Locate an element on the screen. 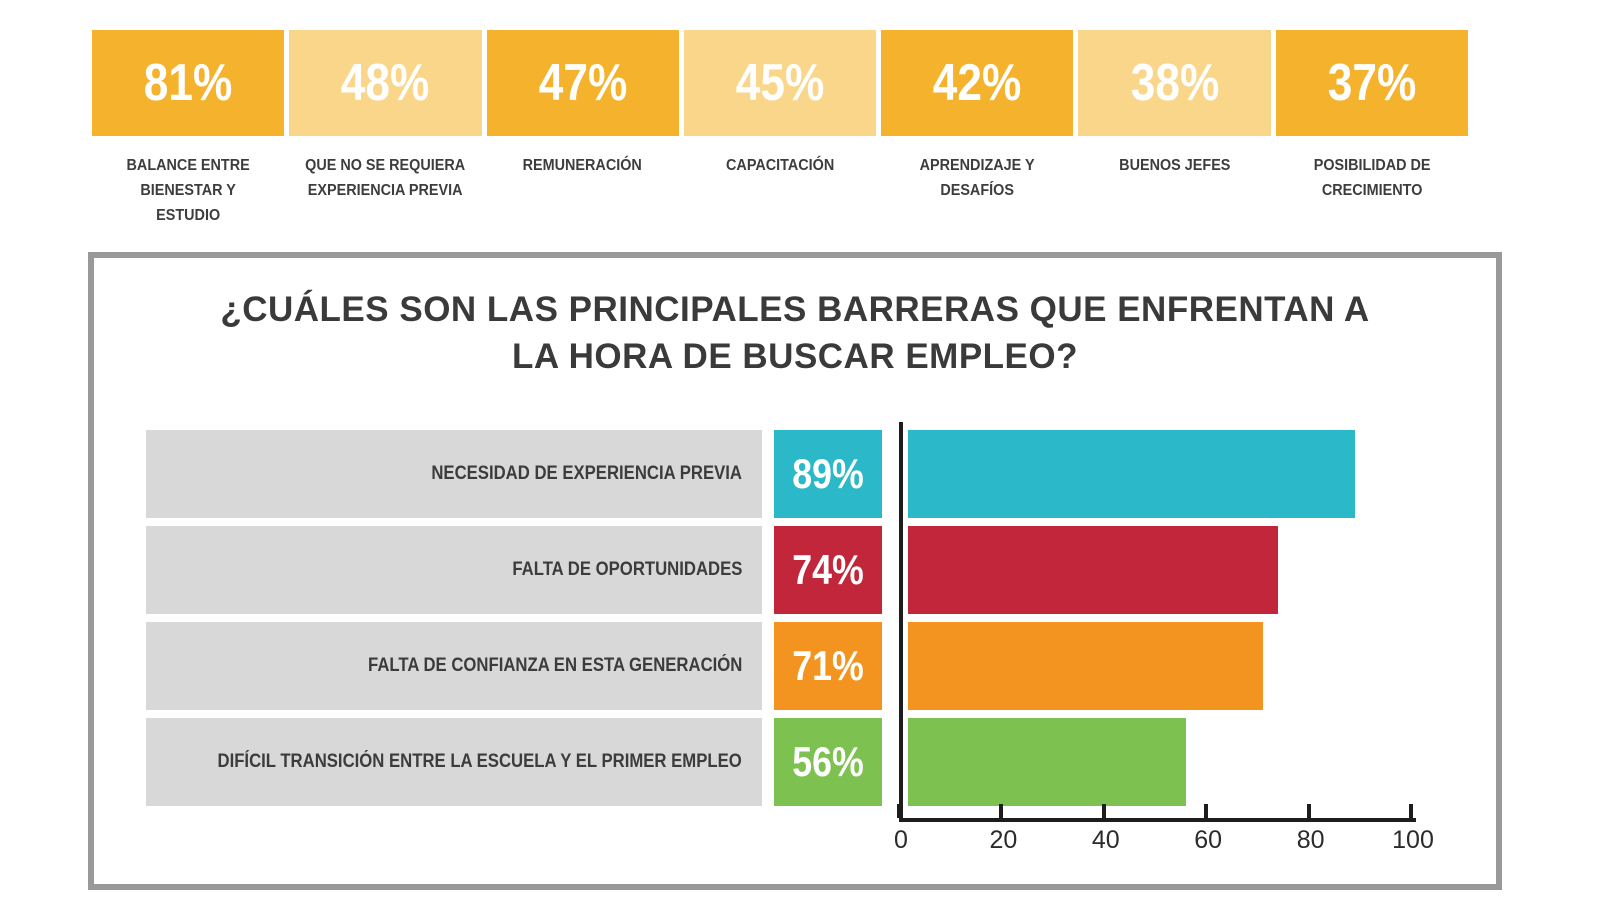 The height and width of the screenshot is (900, 1600). category-label: NECESIDAD DE EXPERIENCIA PREVIA is located at coordinates (586, 473).